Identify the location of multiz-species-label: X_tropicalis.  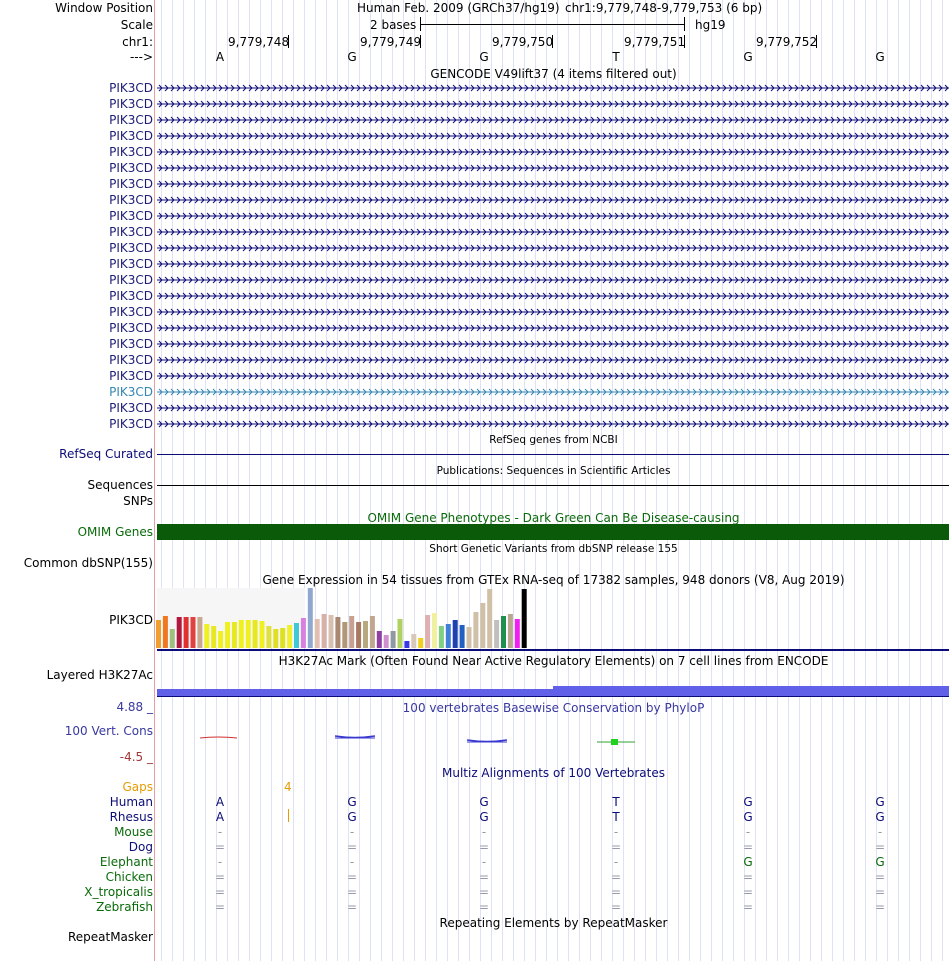
(118, 892).